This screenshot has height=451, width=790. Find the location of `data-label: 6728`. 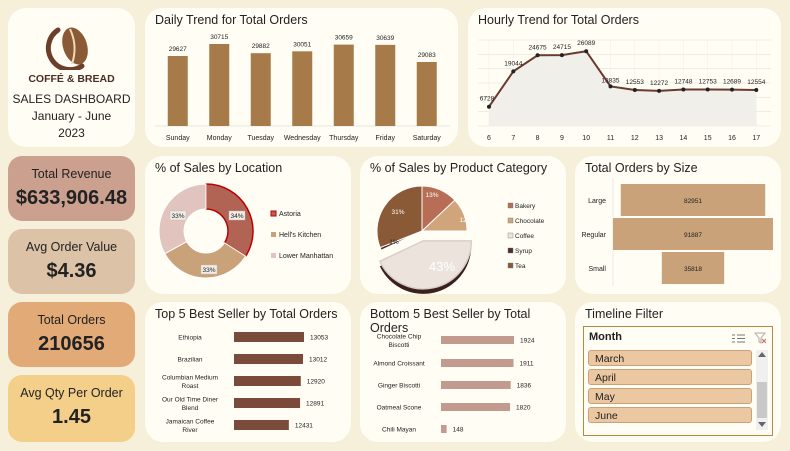

data-label: 6728 is located at coordinates (487, 99).